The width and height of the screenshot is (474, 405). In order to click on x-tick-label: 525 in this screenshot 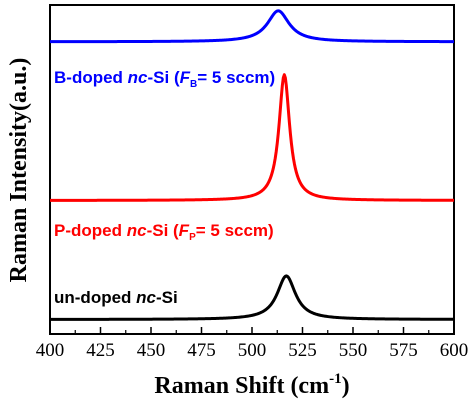, I will do `click(302, 350)`.